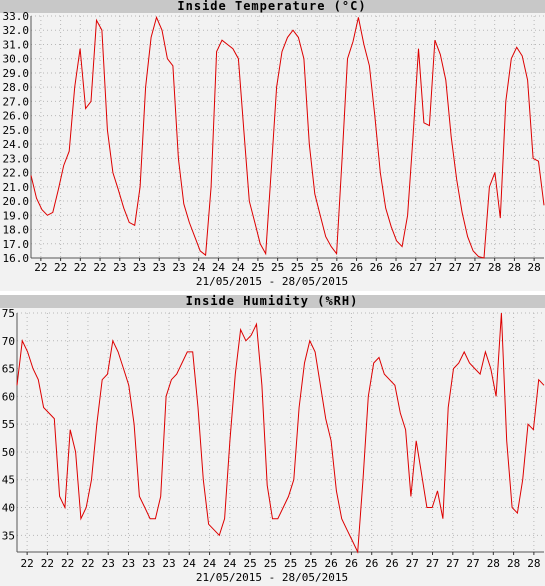  Describe the element at coordinates (16, 101) in the screenshot. I see `temperature-y-tick-label: 27.0` at that location.